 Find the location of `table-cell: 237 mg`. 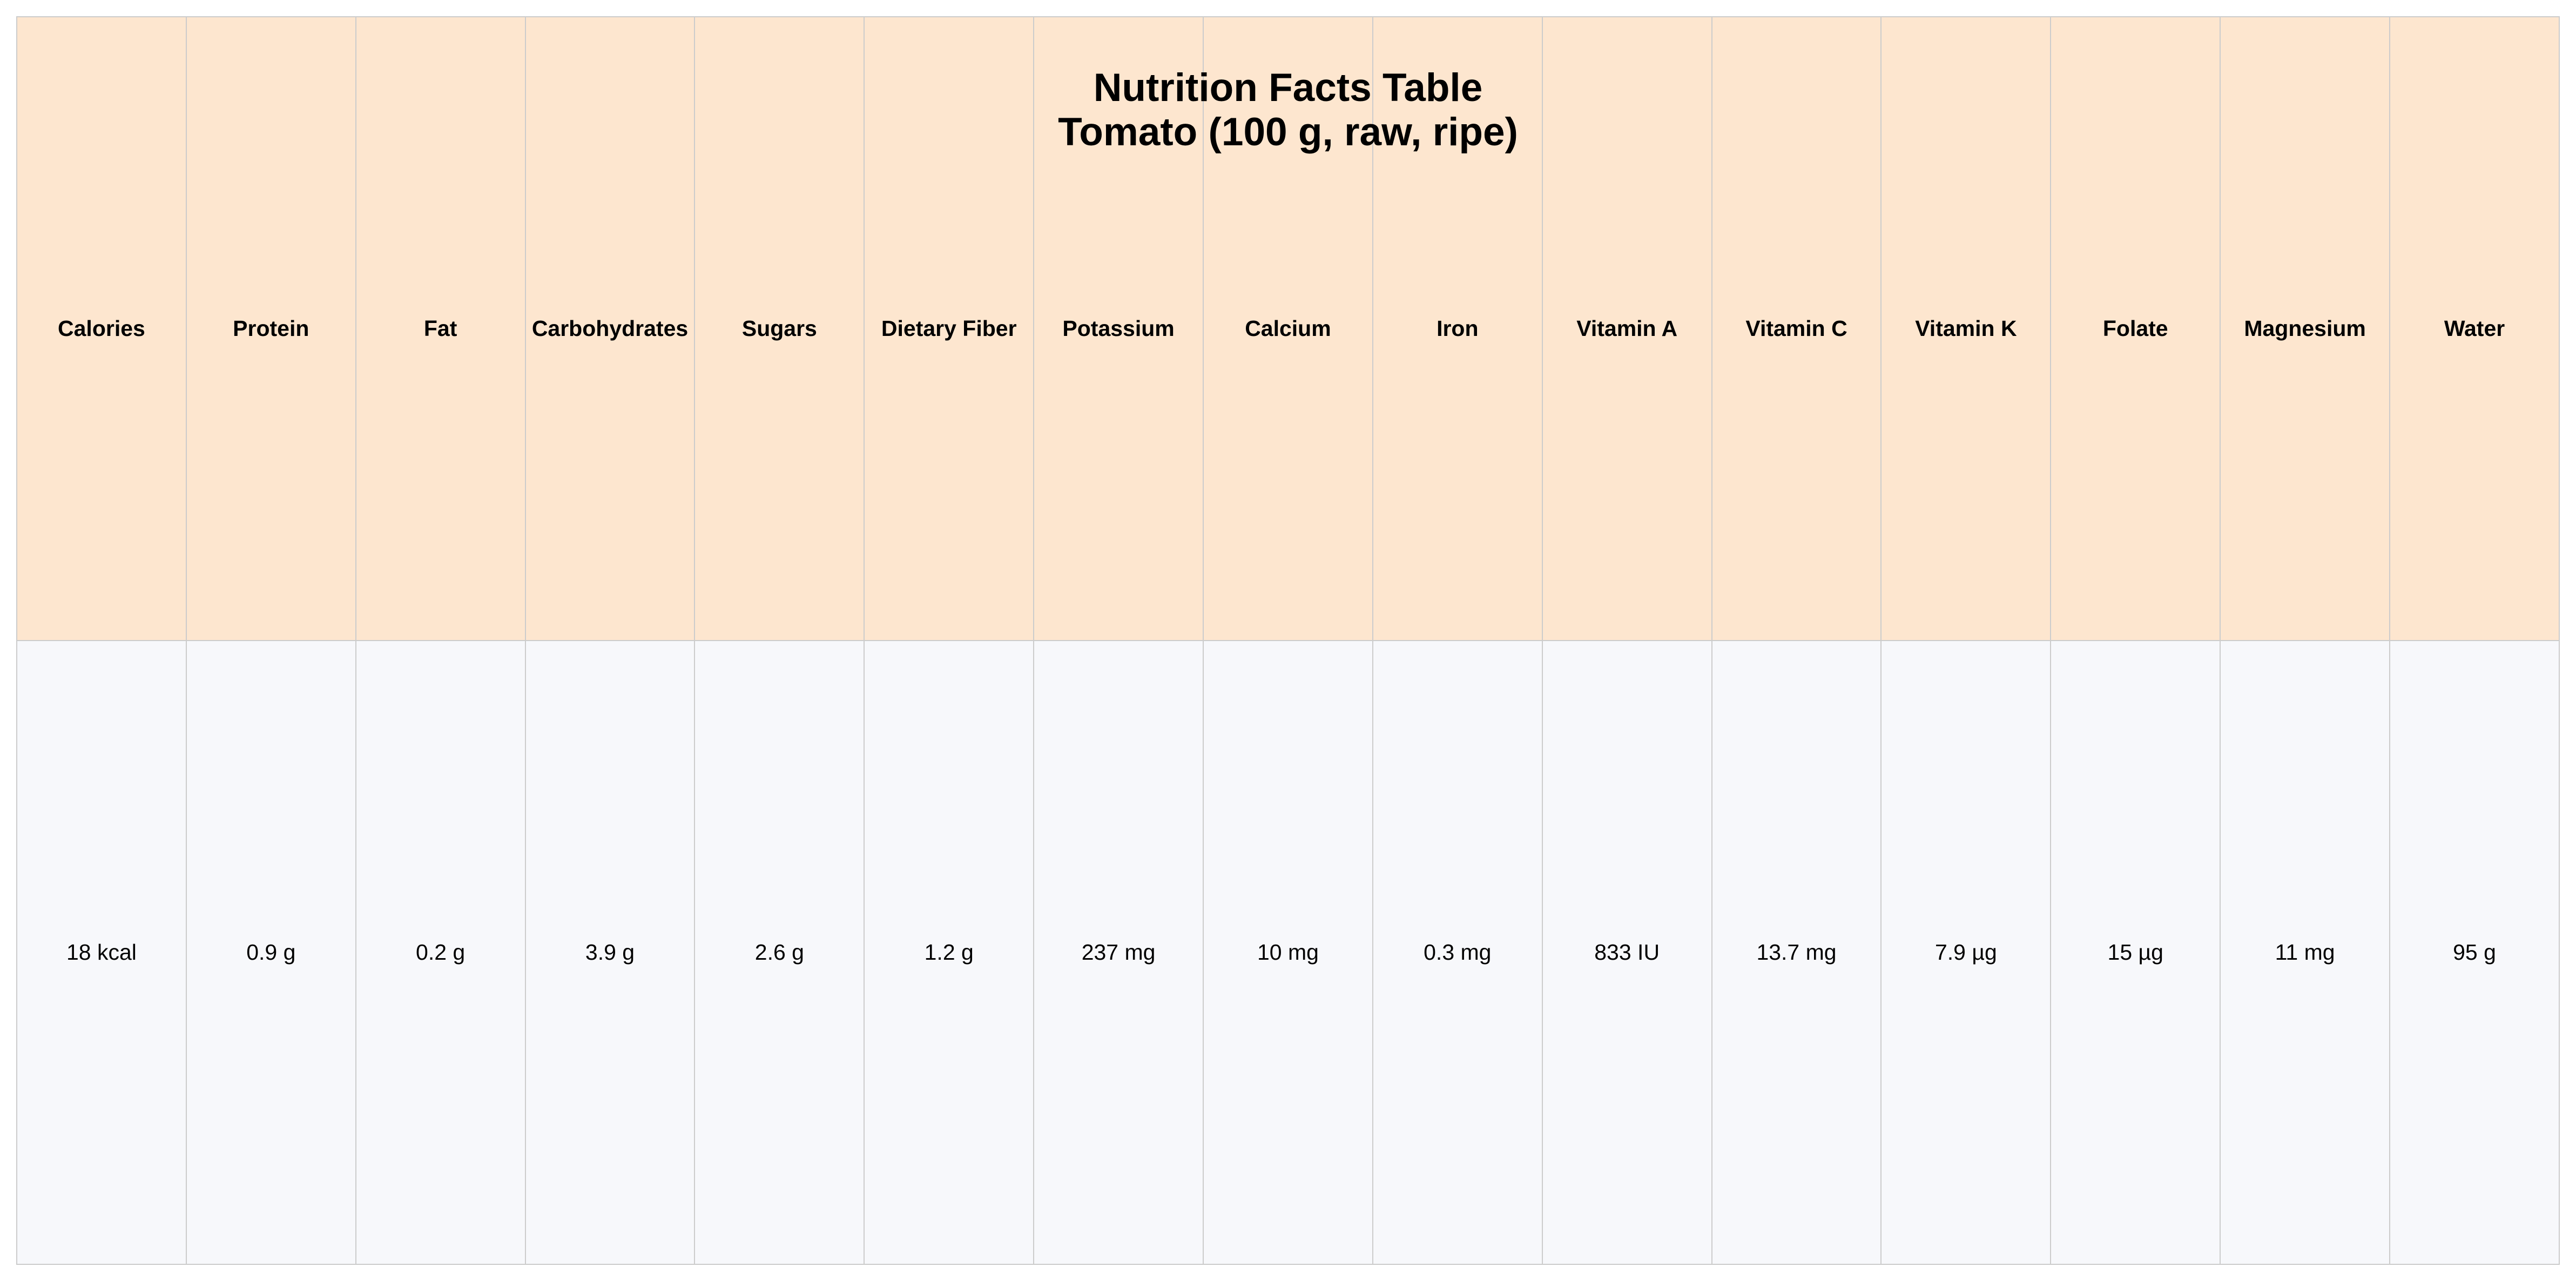

table-cell: 237 mg is located at coordinates (1118, 952).